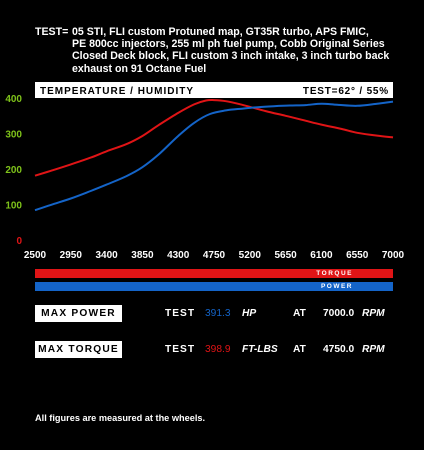 This screenshot has height=450, width=424. I want to click on max-torque-rpm-value: 4750.0, so click(339, 349).